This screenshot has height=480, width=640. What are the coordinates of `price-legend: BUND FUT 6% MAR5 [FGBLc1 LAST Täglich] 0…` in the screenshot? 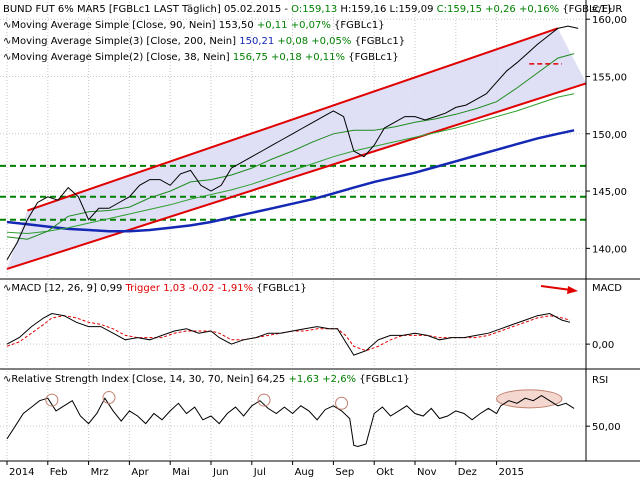 It's located at (308, 33).